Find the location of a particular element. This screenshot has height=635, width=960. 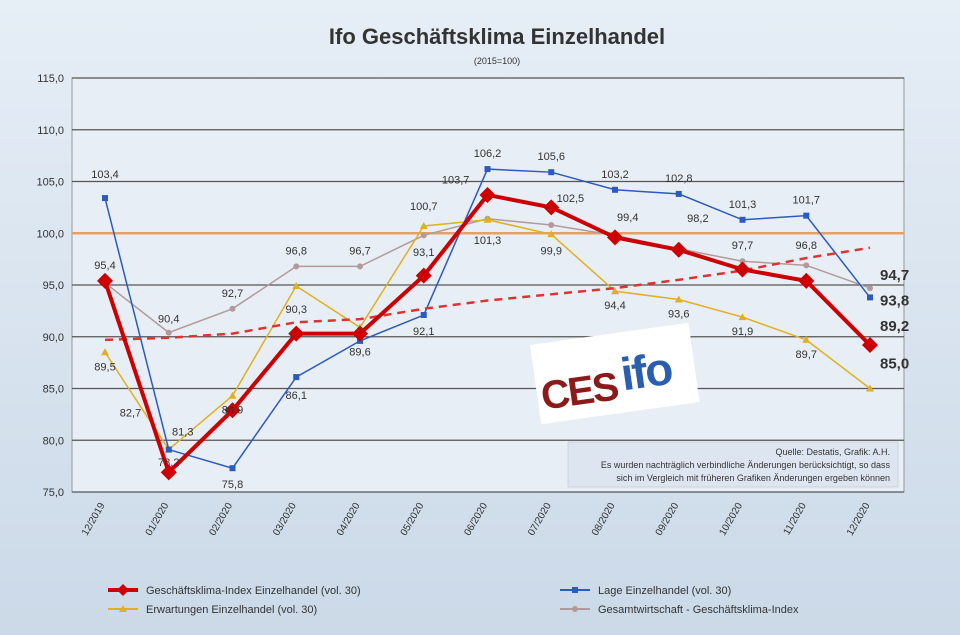

svg-text: ifo is located at coordinates (646, 371).